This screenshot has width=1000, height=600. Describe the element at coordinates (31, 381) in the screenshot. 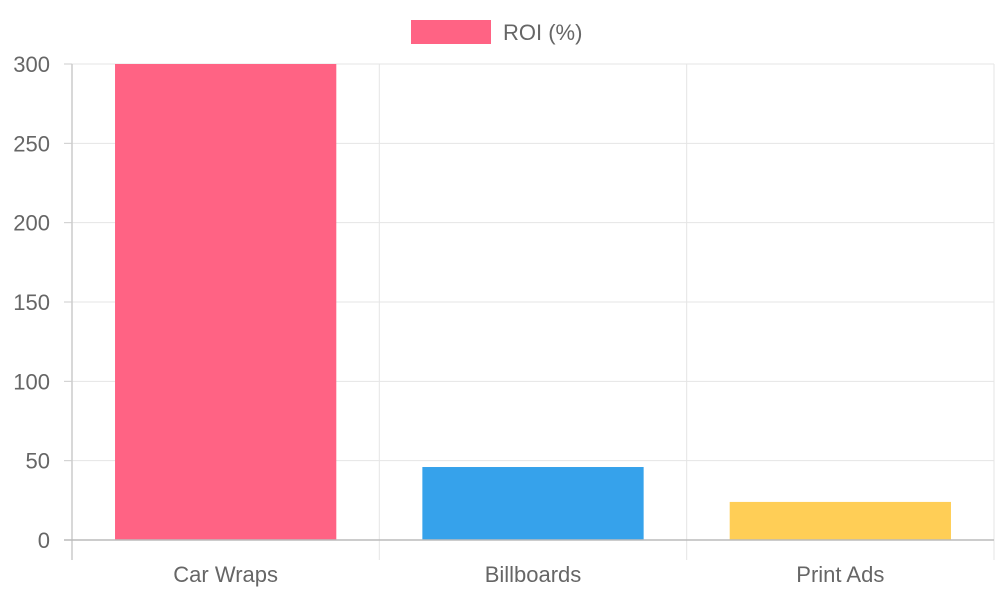

I see `y-tick-label: 100` at that location.